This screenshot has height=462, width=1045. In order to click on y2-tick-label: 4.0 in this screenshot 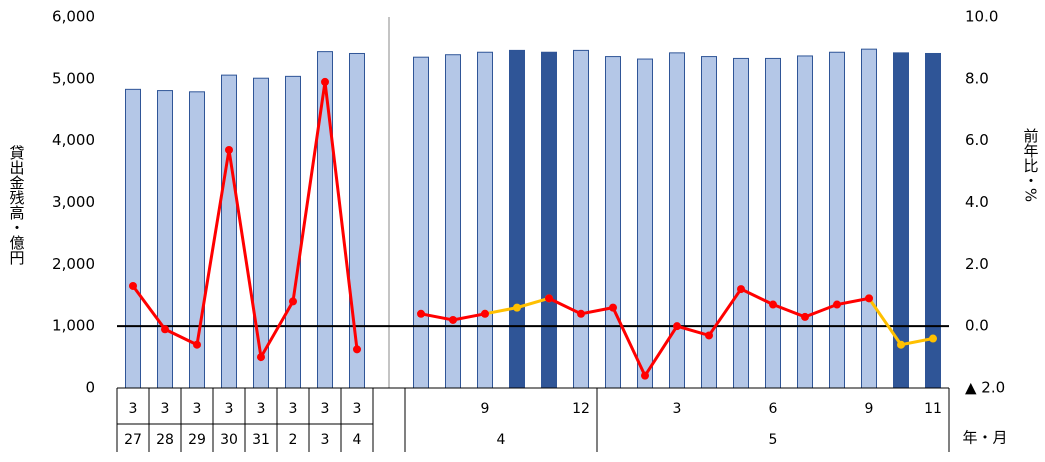, I will do `click(977, 202)`.